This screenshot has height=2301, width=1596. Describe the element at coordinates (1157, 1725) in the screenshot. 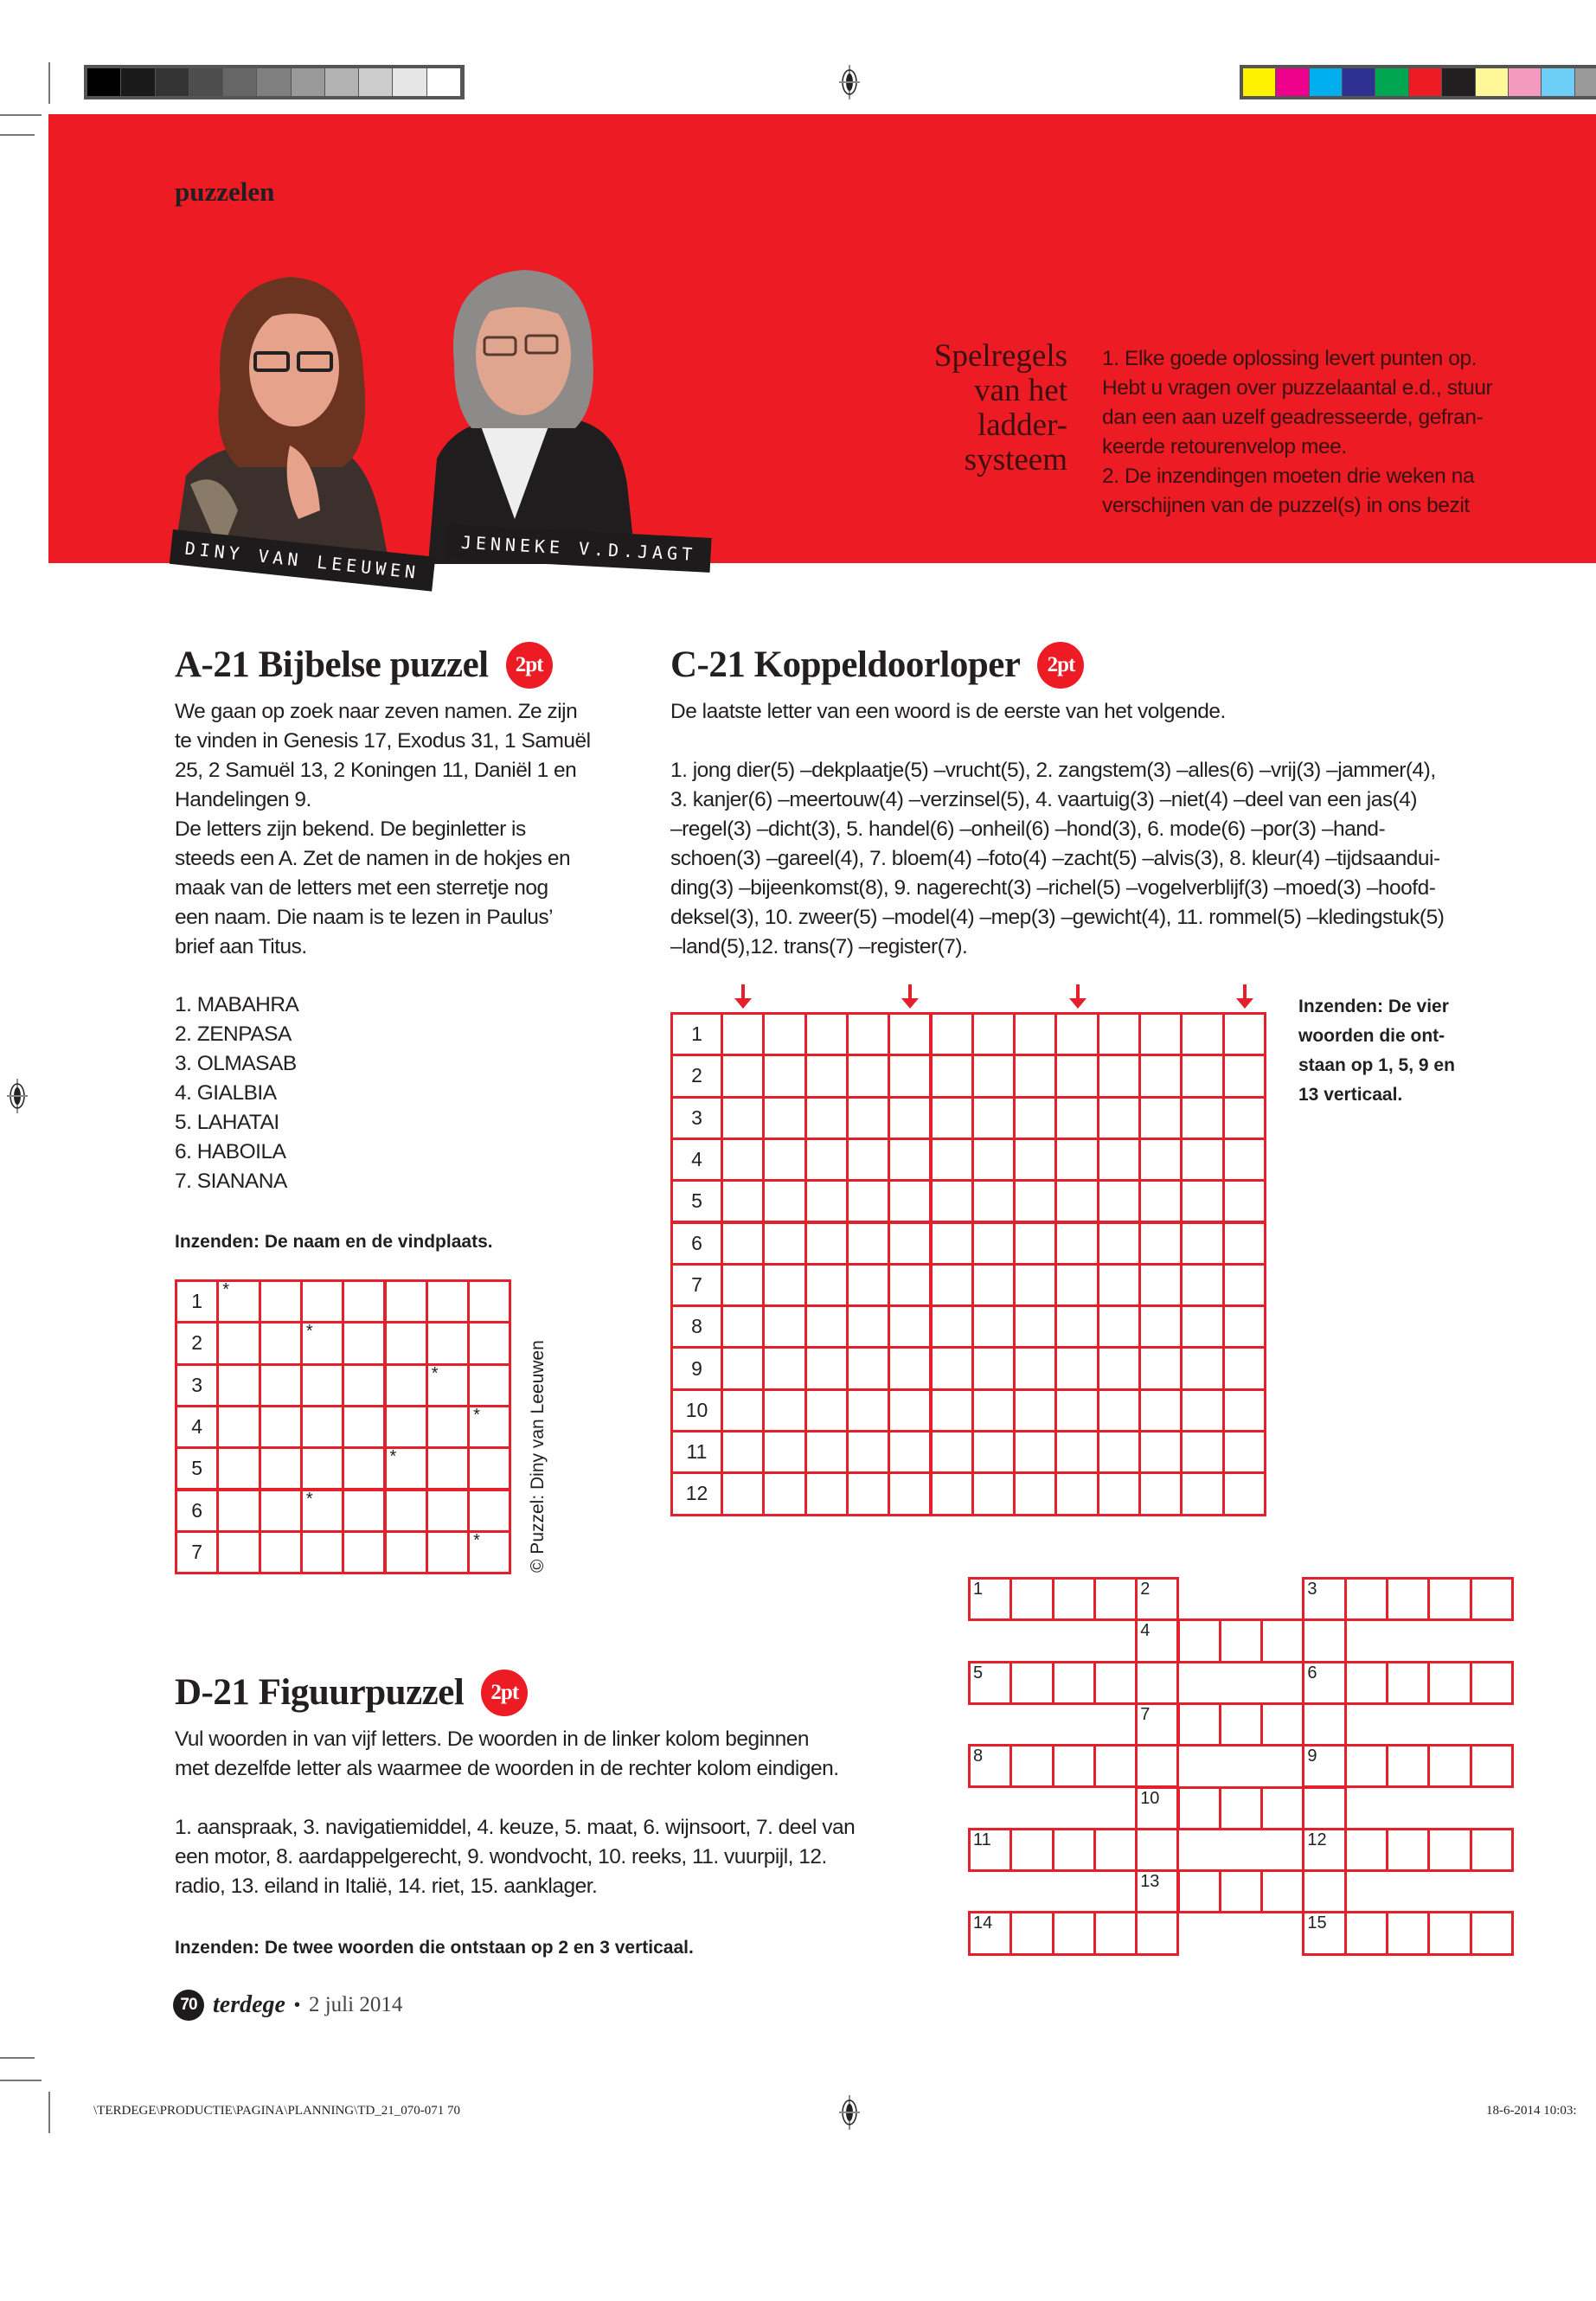

I see `letter-cell: 7` at that location.